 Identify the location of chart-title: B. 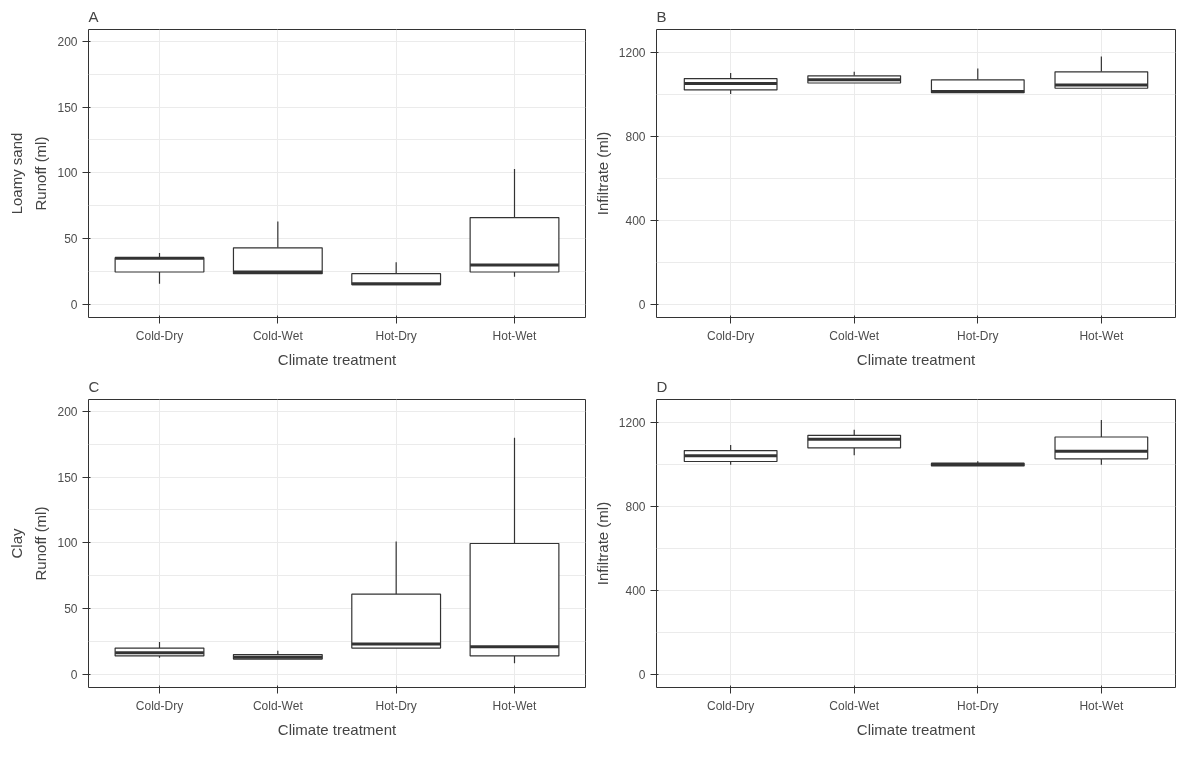
(661, 16).